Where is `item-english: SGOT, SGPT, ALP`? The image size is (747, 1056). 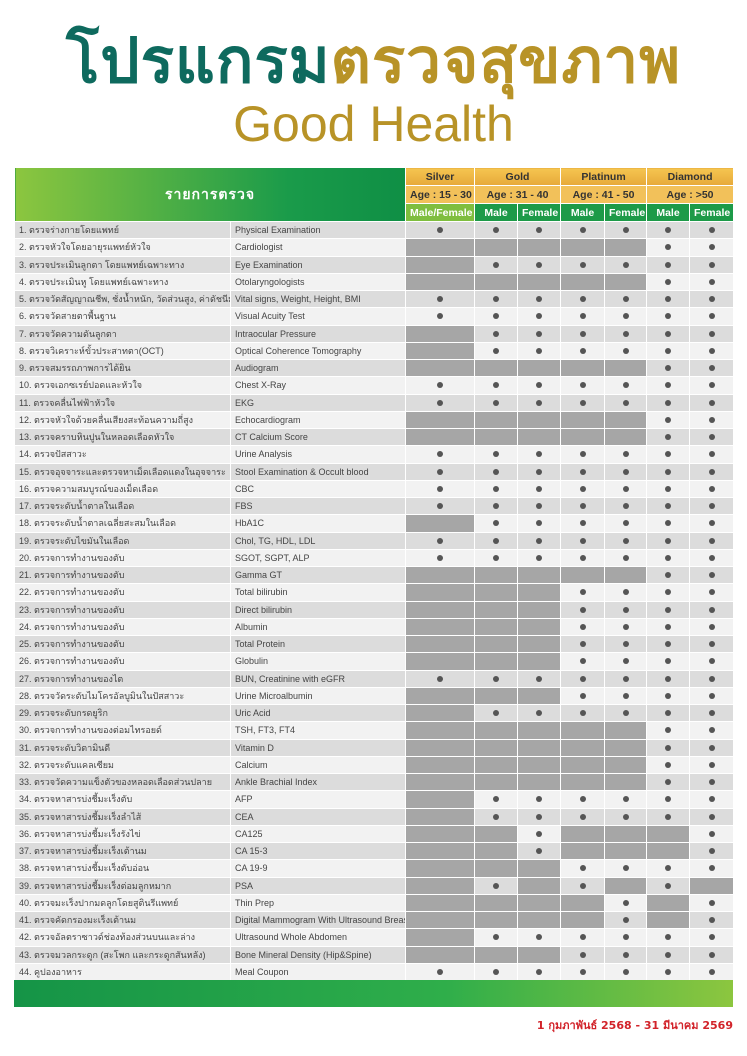 item-english: SGOT, SGPT, ALP is located at coordinates (318, 558).